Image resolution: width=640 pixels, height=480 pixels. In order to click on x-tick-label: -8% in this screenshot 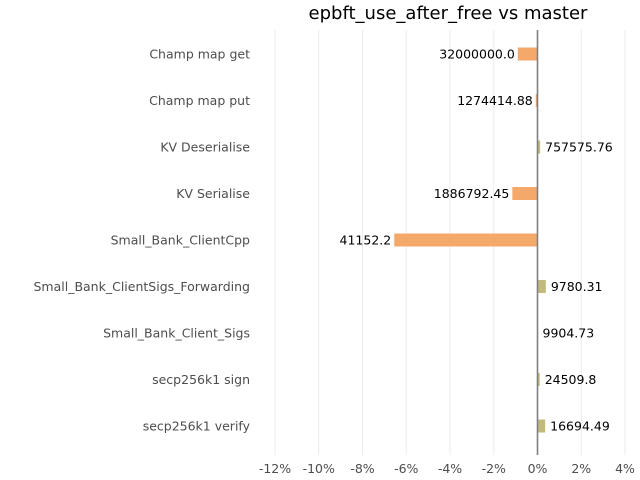, I will do `click(362, 468)`.